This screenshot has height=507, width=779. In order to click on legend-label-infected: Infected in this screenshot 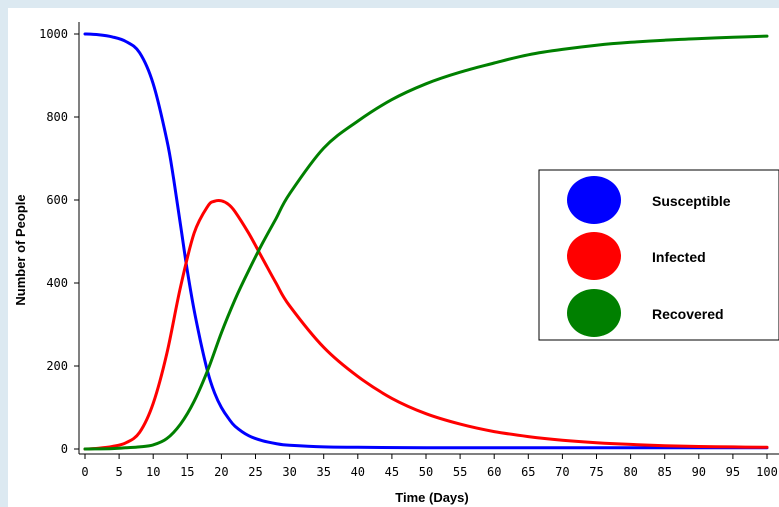, I will do `click(679, 257)`.